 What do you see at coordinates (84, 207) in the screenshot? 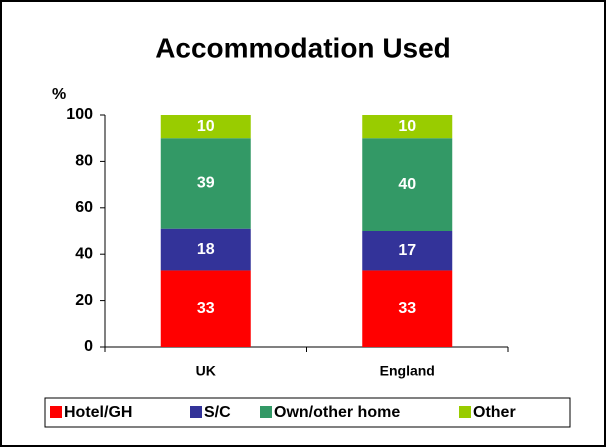
I see `y-tick-label: 60` at bounding box center [84, 207].